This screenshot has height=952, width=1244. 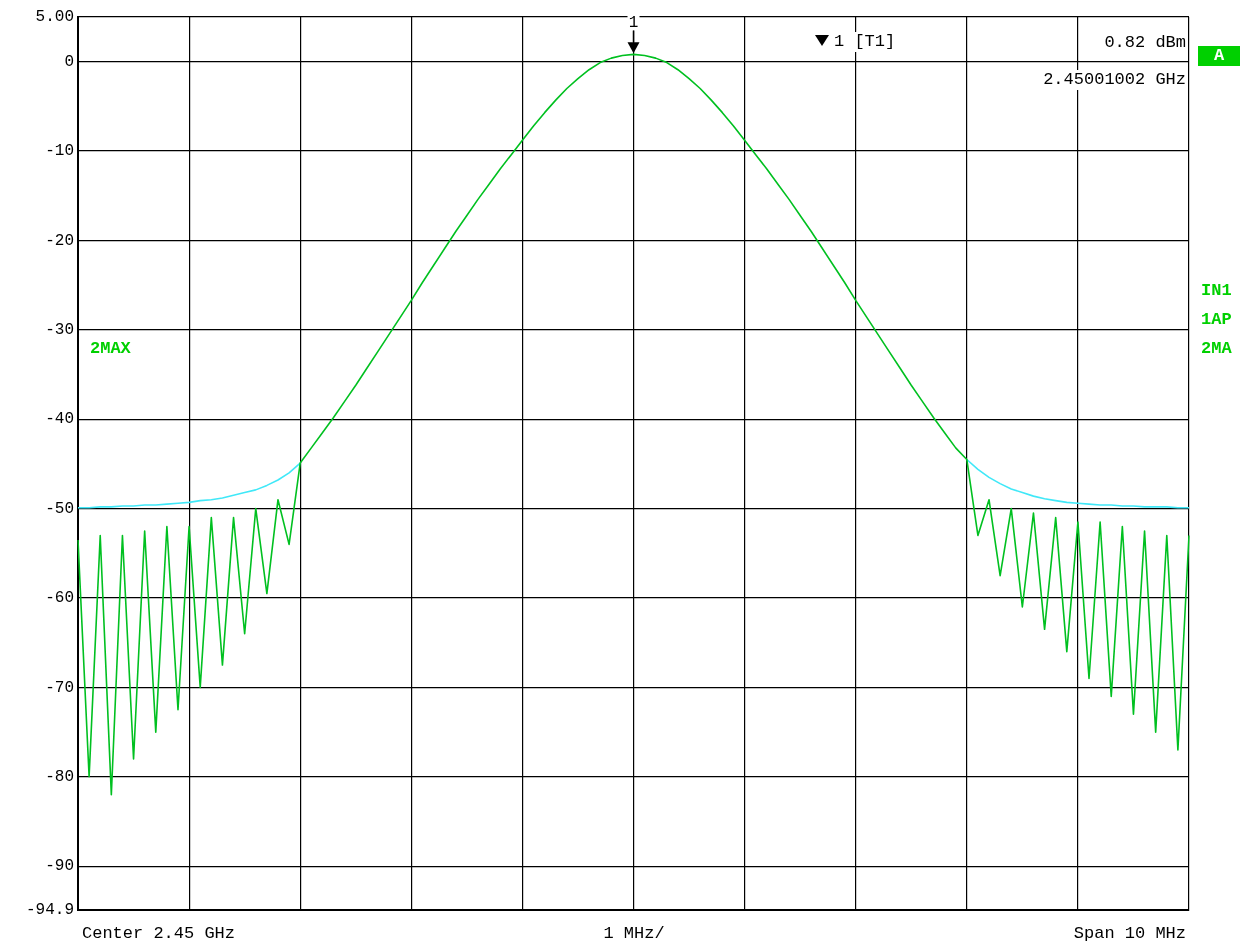 What do you see at coordinates (1216, 291) in the screenshot?
I see `text: IN1` at bounding box center [1216, 291].